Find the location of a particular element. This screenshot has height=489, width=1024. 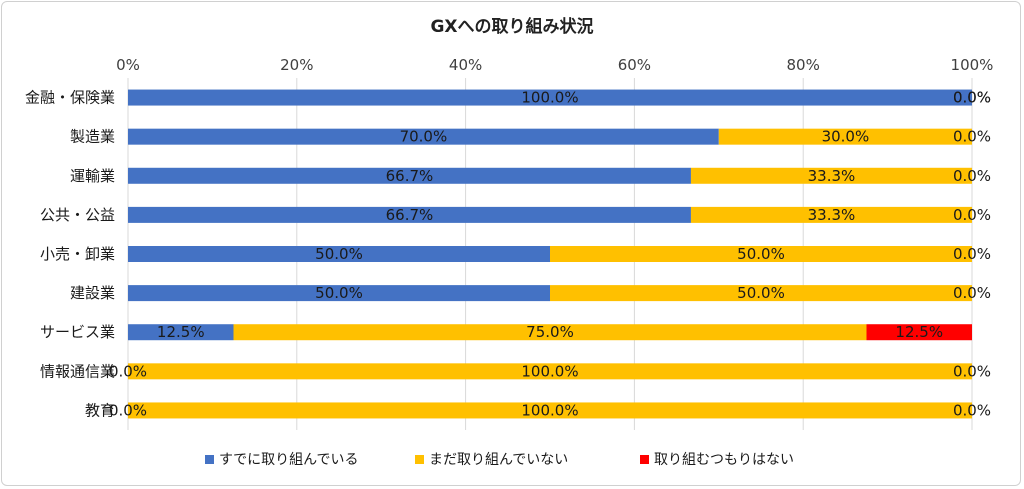

category-label: 教育 is located at coordinates (100, 410).